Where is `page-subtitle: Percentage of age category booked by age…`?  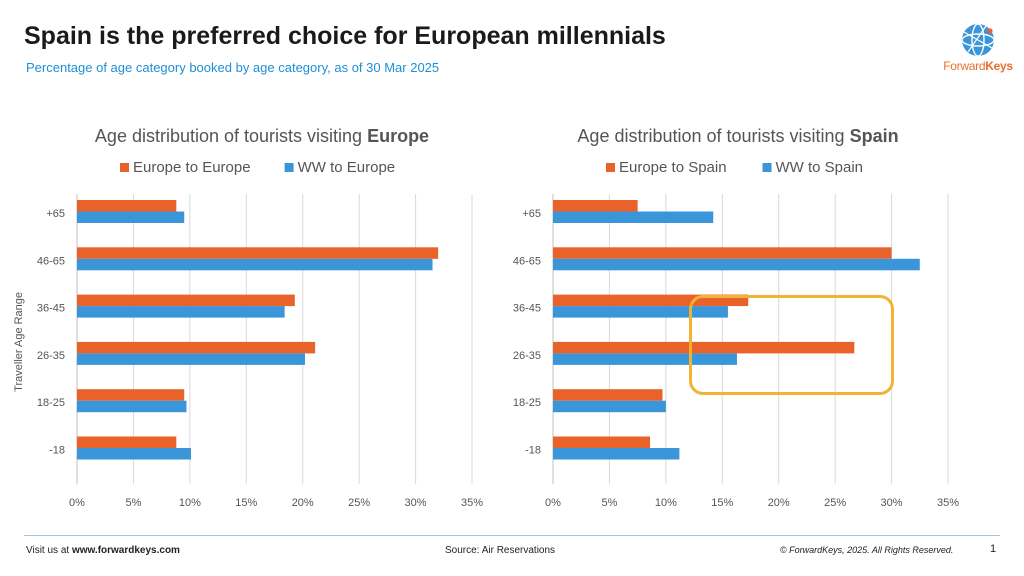
page-subtitle: Percentage of age category booked by age… is located at coordinates (233, 67).